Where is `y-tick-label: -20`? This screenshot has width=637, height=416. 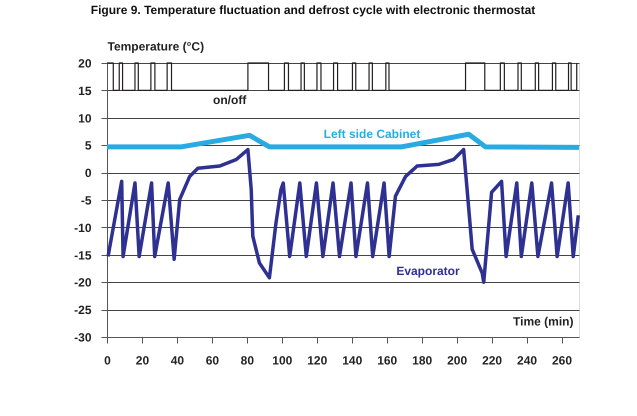
y-tick-label: -20 is located at coordinates (83, 283).